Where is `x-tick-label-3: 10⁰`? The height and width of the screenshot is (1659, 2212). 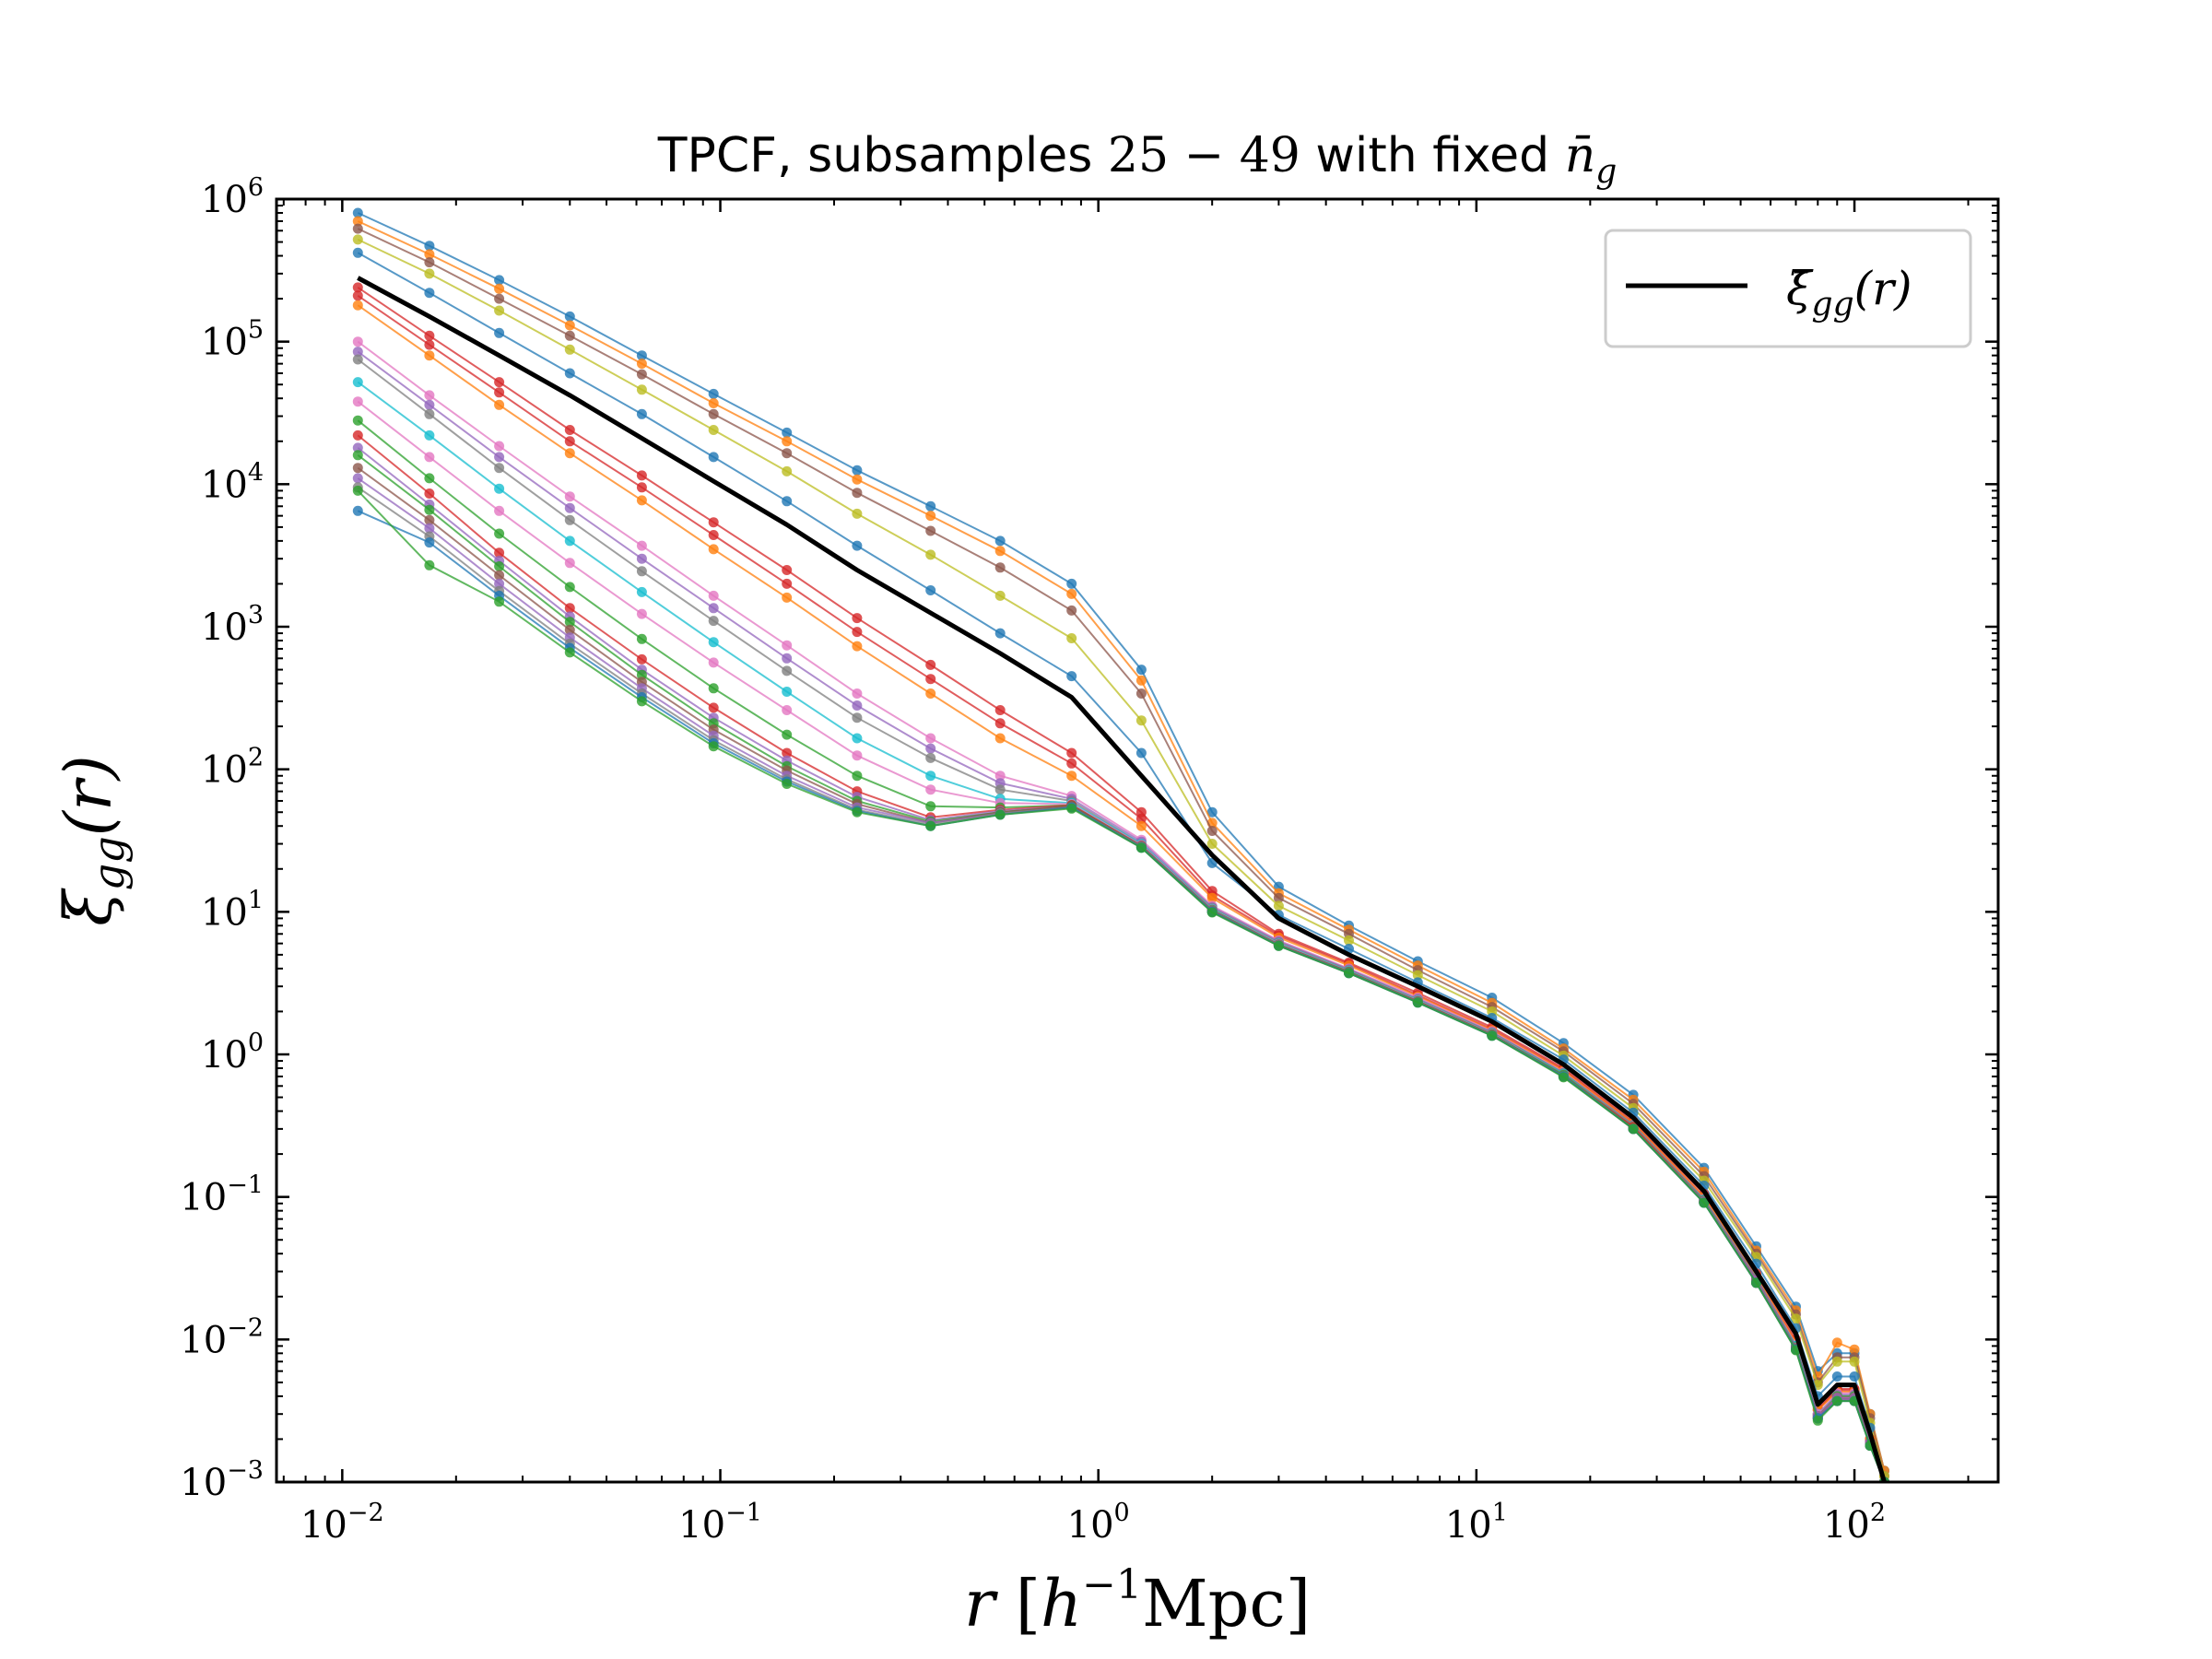 x-tick-label-3: 10⁰ is located at coordinates (1098, 1523).